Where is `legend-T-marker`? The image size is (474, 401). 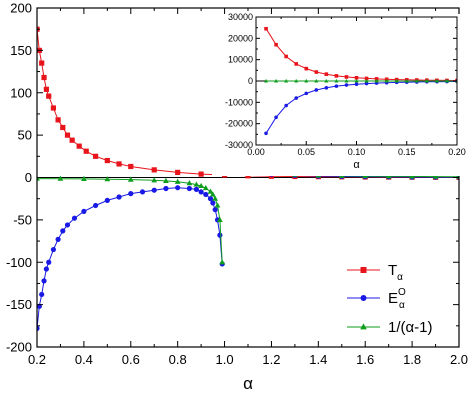
legend-T-marker is located at coordinates (363, 270).